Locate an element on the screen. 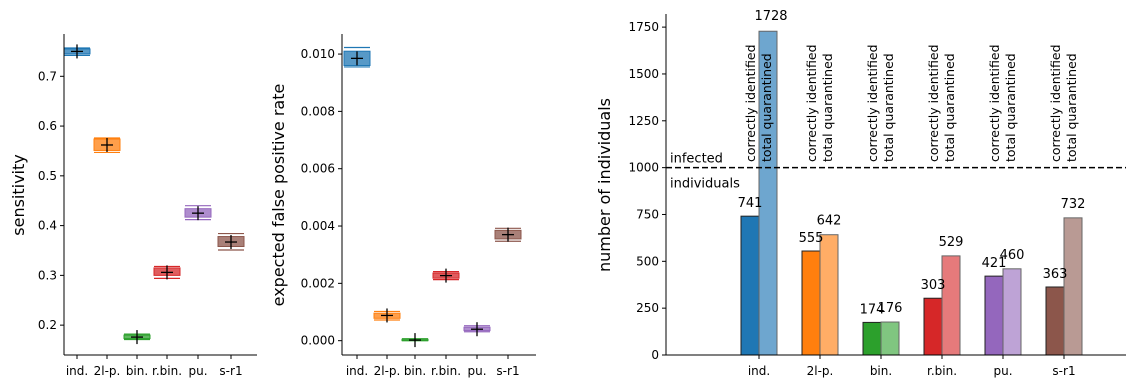  value-label-correct: 174 is located at coordinates (872, 309).